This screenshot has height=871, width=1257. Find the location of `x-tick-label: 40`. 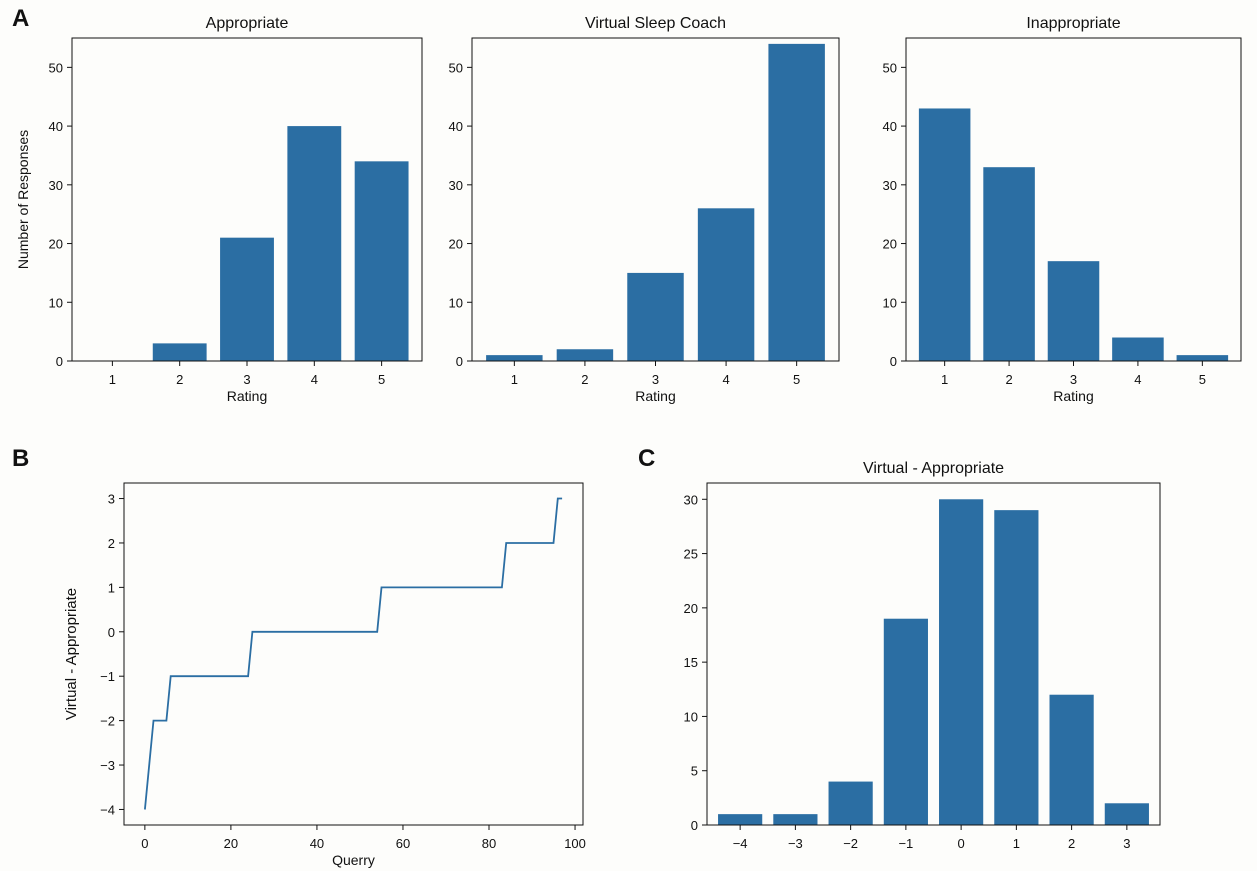

x-tick-label: 40 is located at coordinates (317, 843).